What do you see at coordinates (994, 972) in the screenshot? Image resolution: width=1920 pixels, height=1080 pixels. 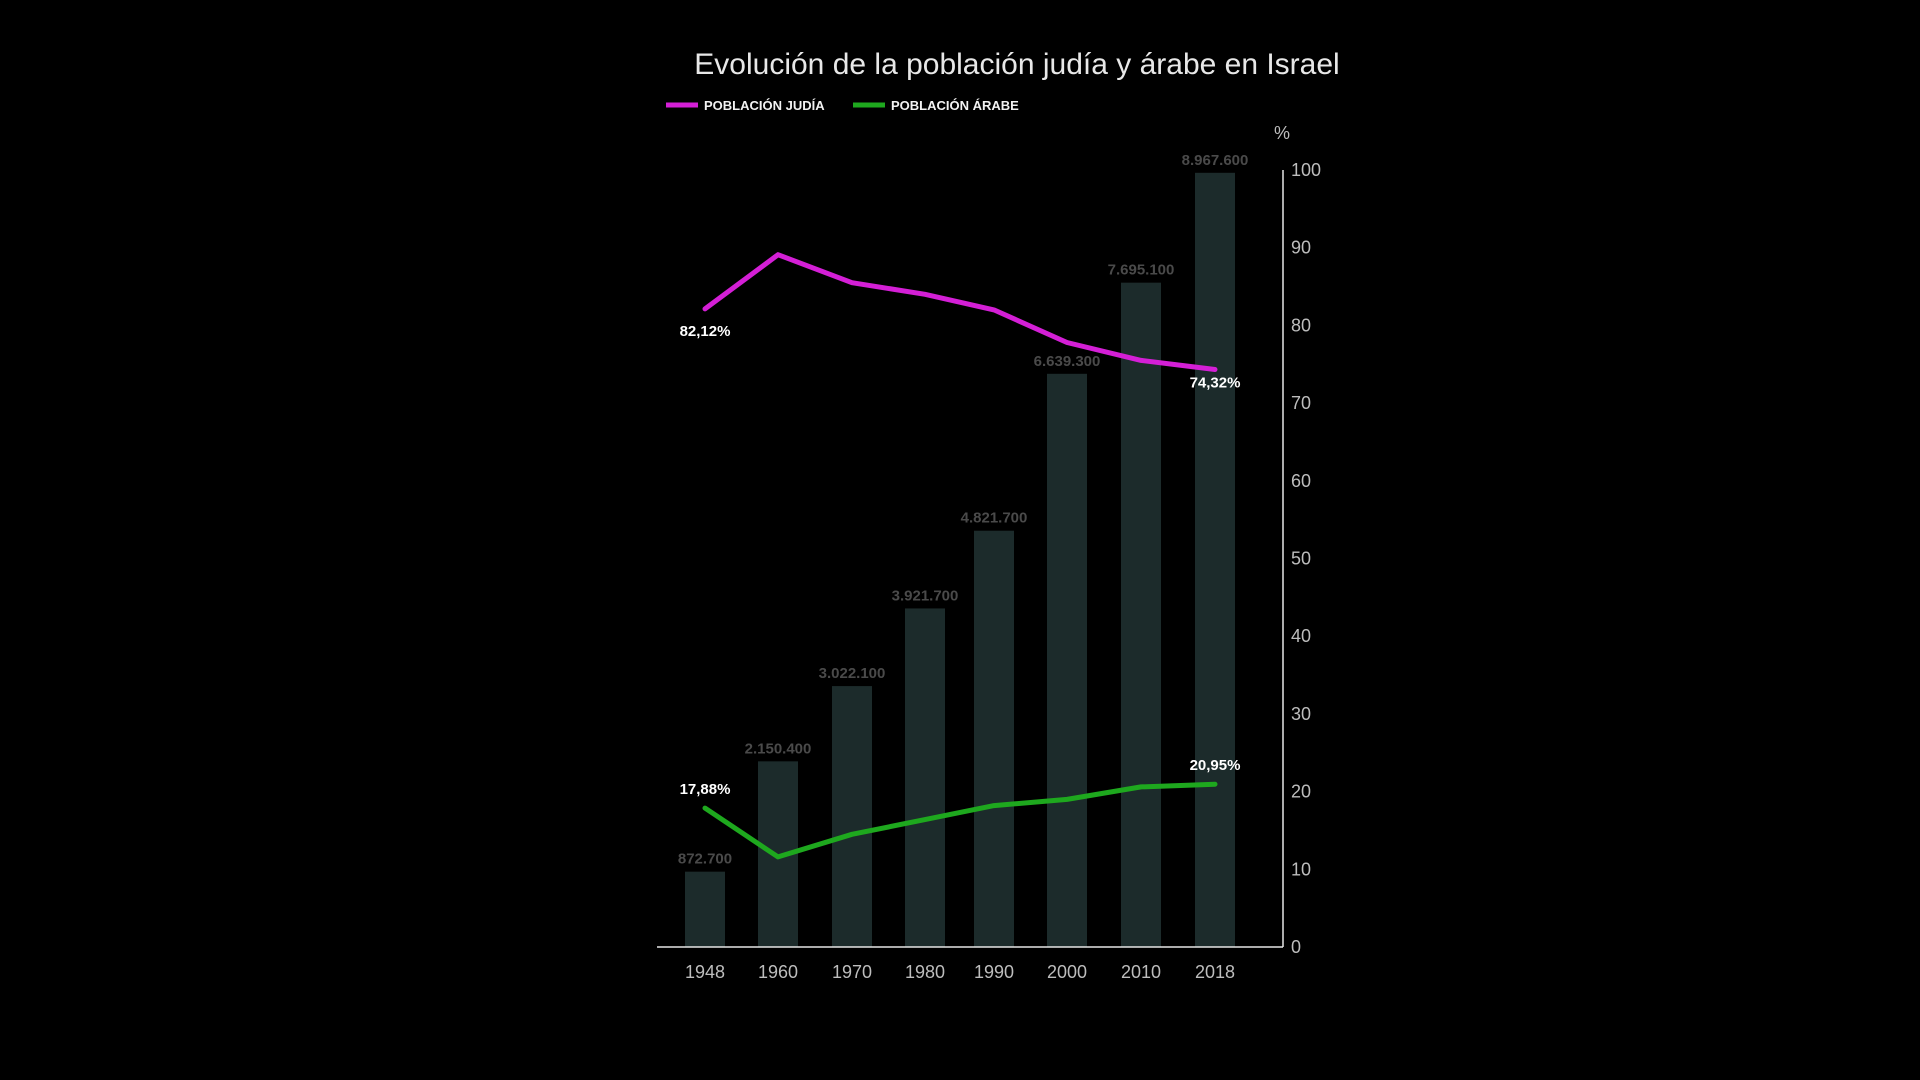 I see `x-tick-1990: 1990` at bounding box center [994, 972].